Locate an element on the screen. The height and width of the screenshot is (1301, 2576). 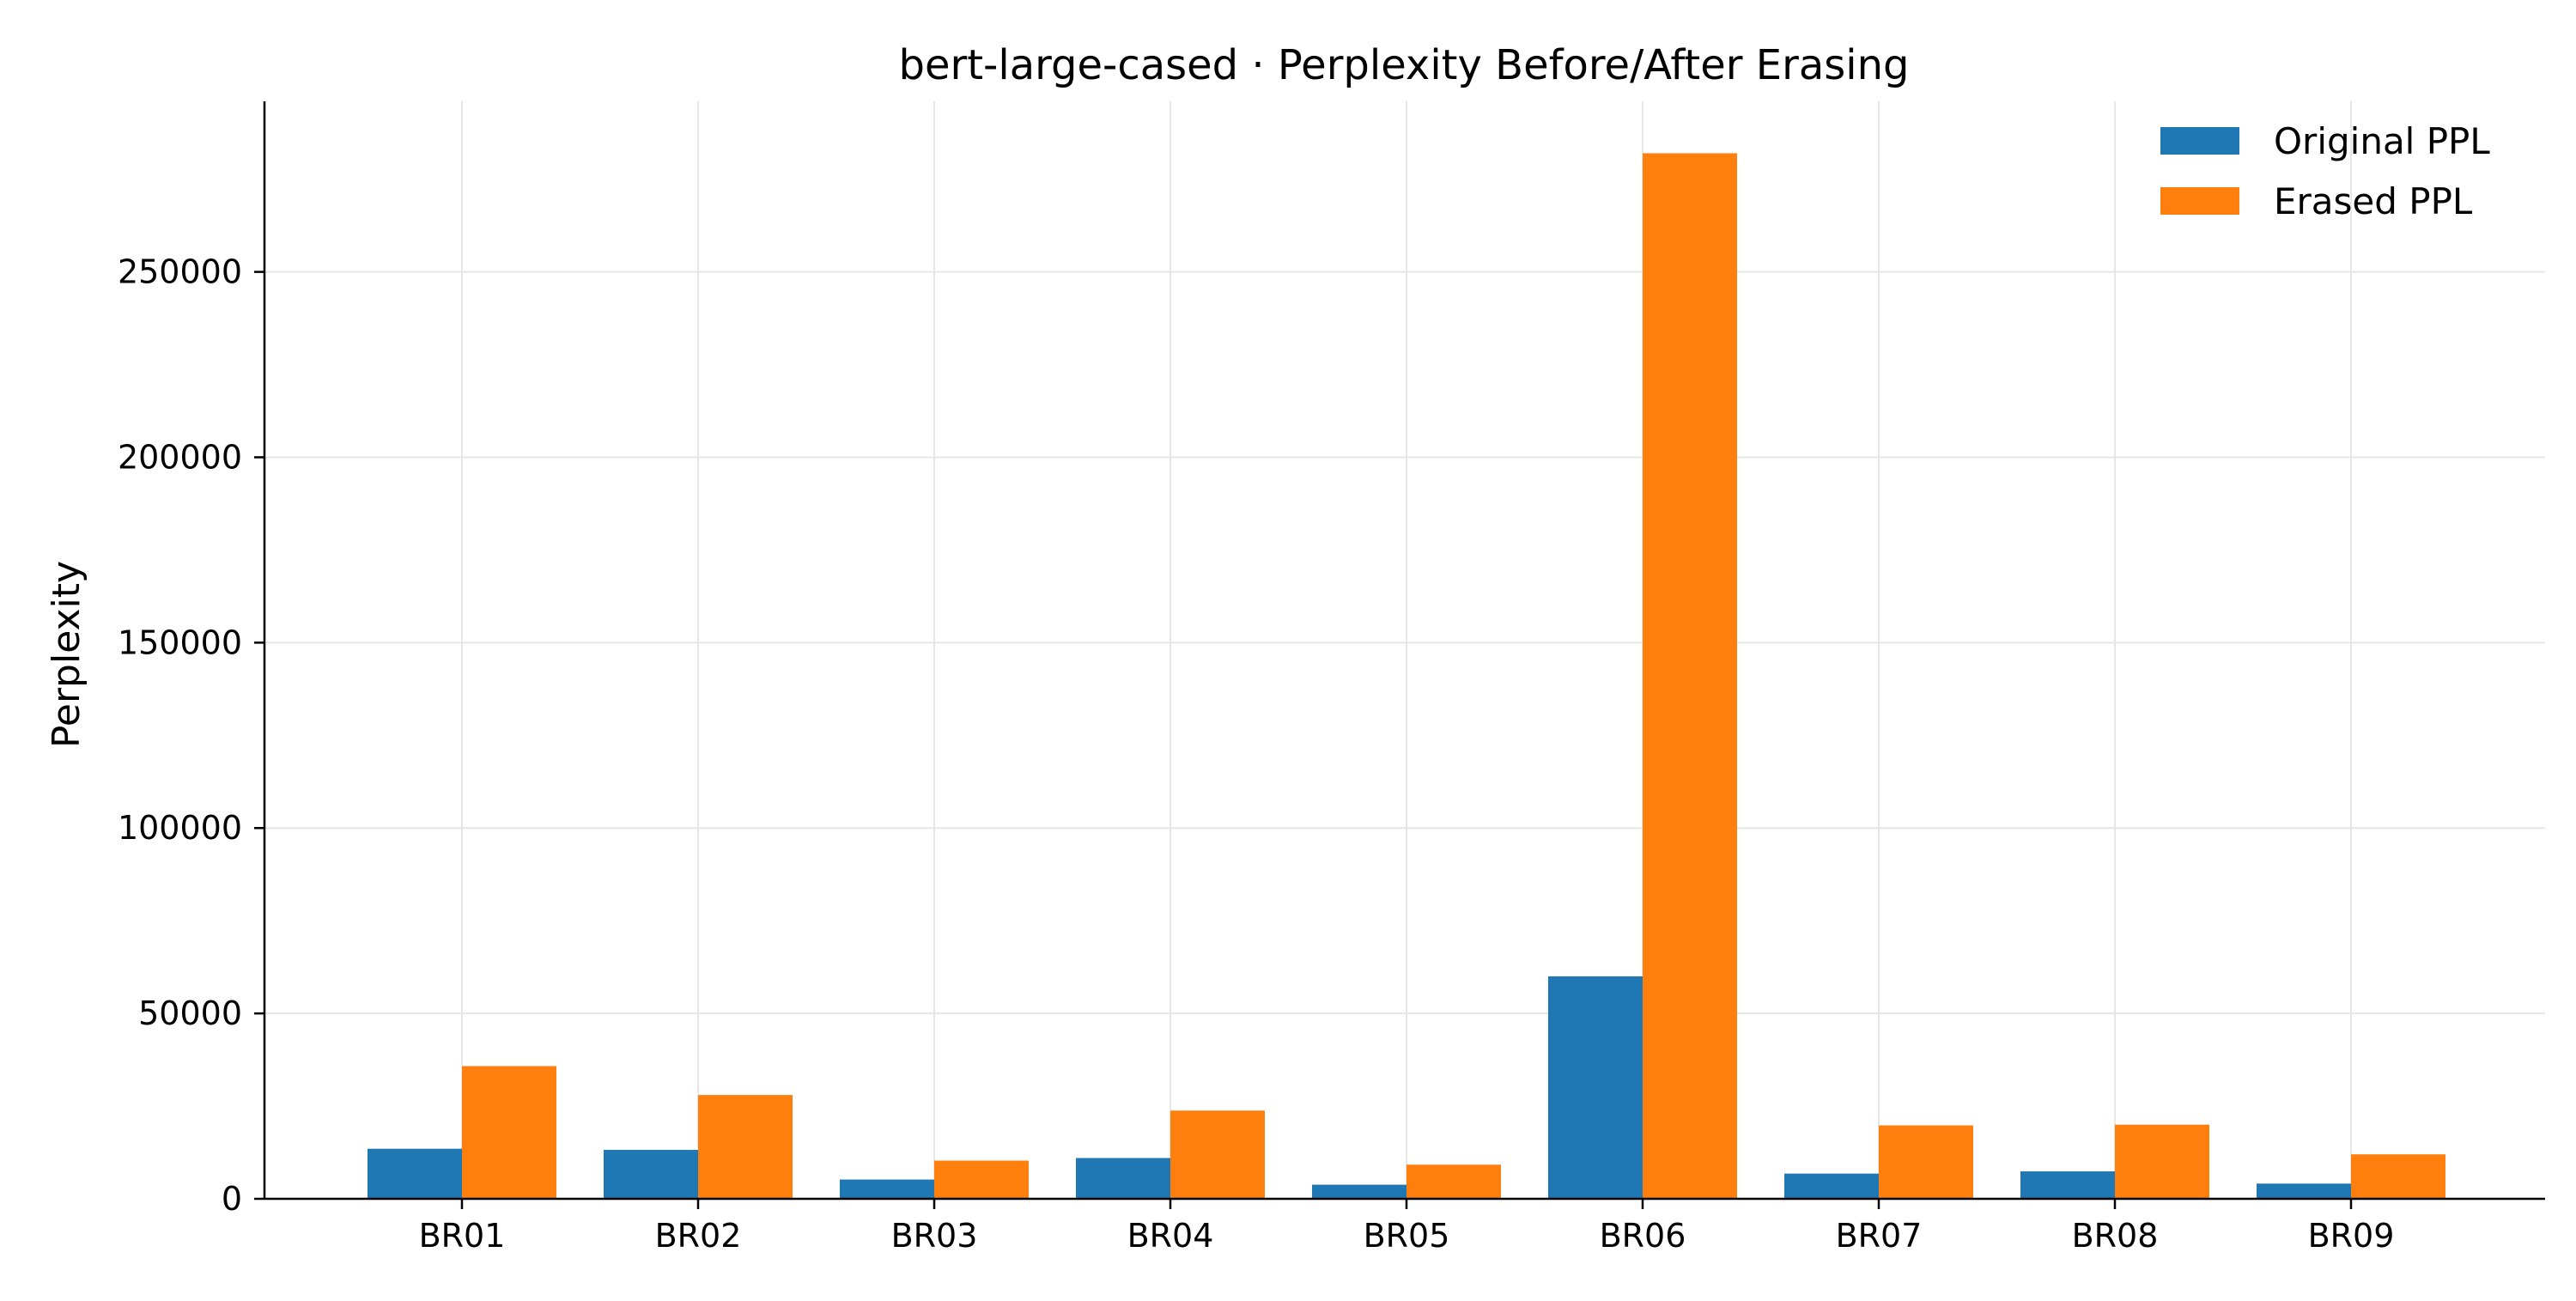
x-tick-label: BR08 is located at coordinates (2115, 1236).